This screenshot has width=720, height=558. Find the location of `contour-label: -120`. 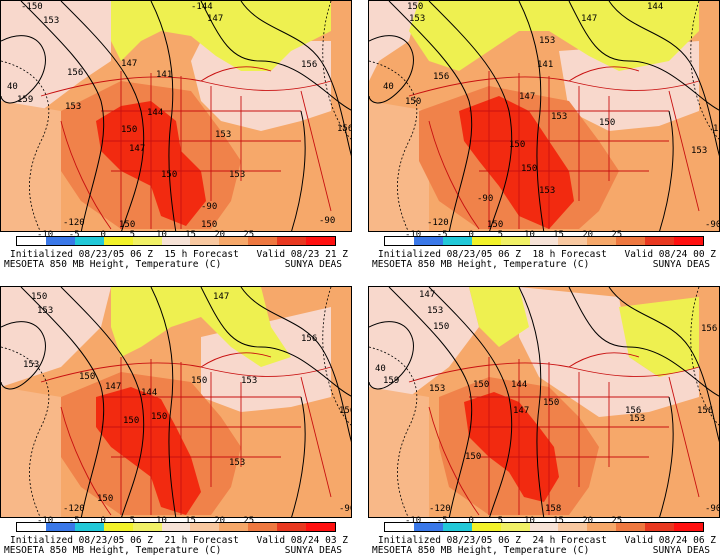

contour-label: -120 is located at coordinates (74, 509).